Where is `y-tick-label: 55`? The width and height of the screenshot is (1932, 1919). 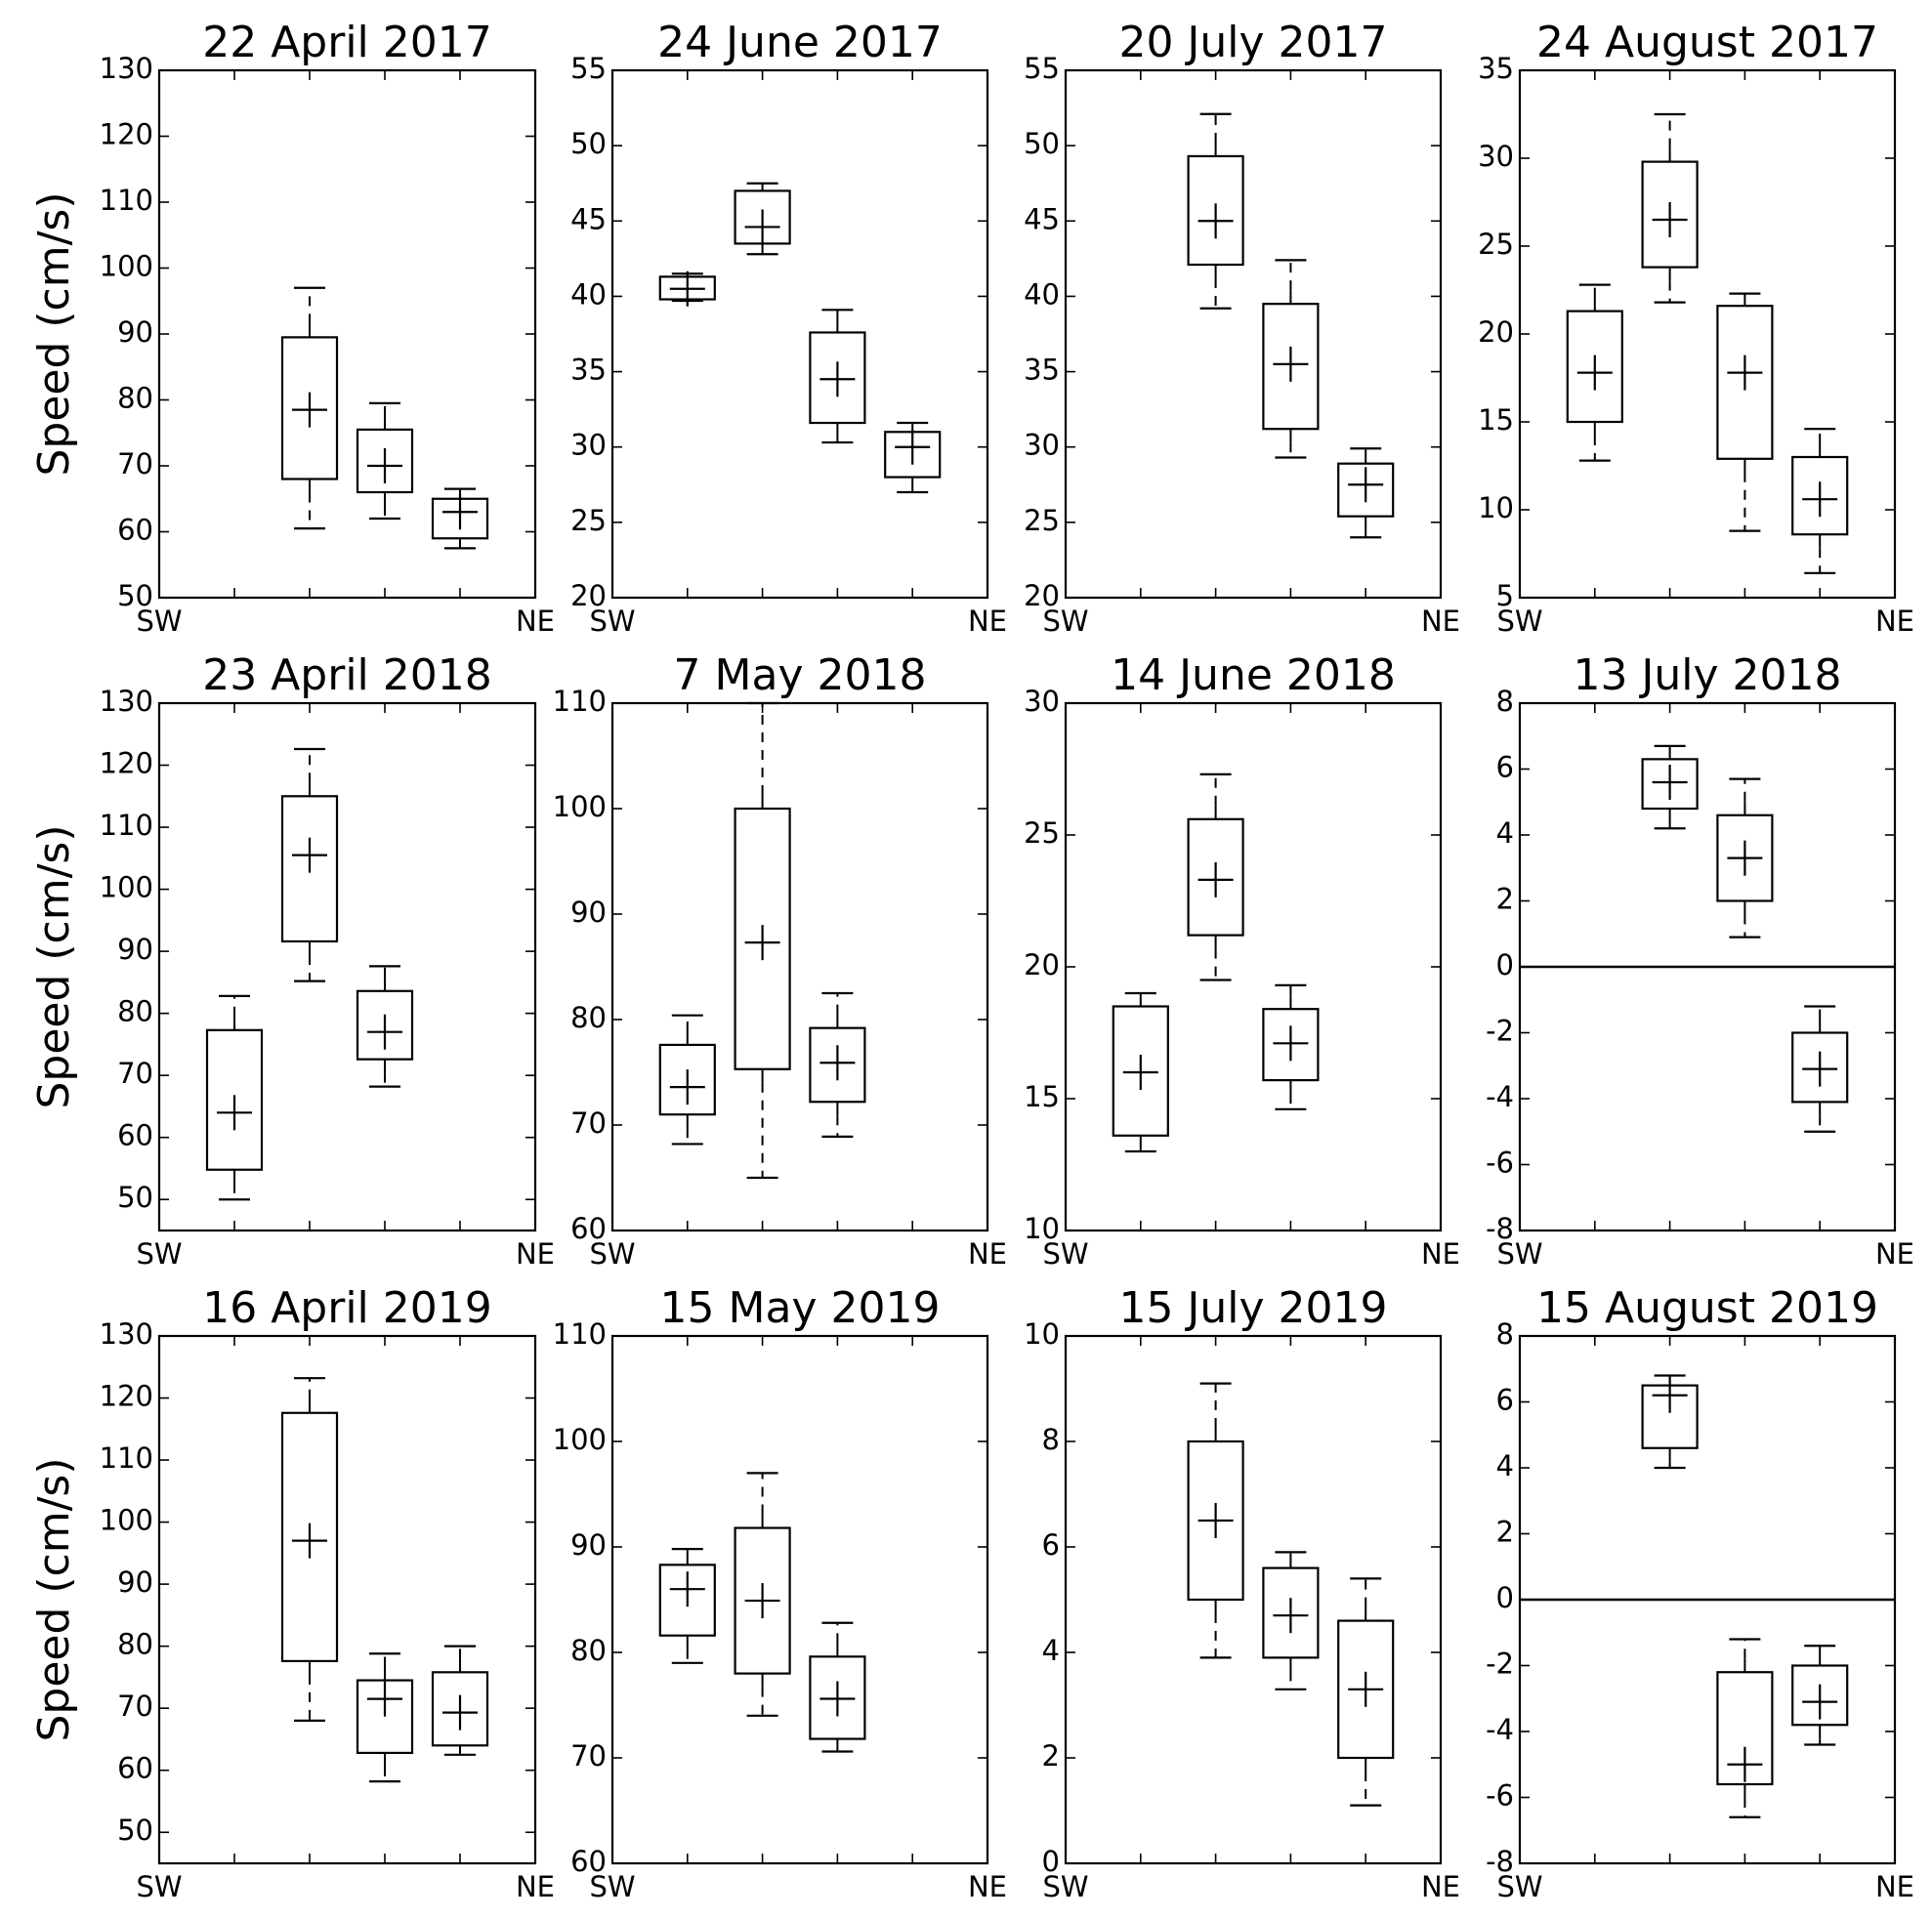
y-tick-label: 55 is located at coordinates (588, 68).